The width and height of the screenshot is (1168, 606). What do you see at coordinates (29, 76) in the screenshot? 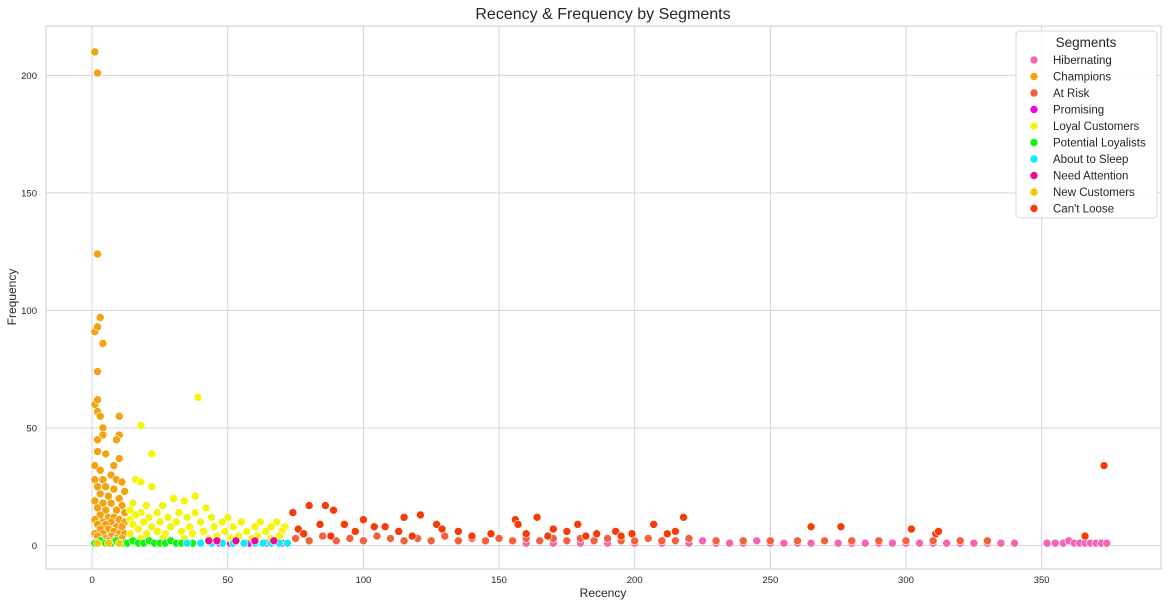
I see `y-tick-label: 200` at bounding box center [29, 76].